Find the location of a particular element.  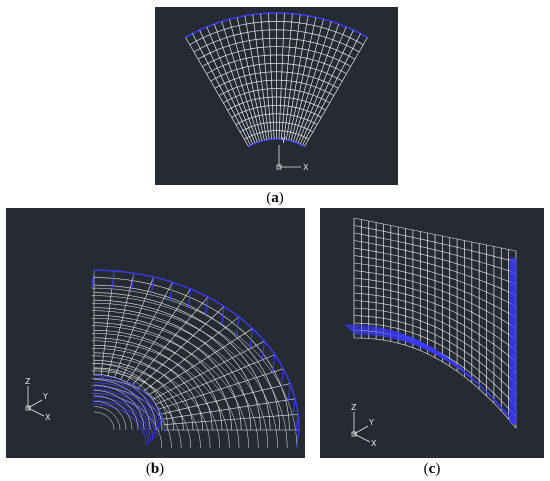

panel-a-mesh: YX is located at coordinates (276, 92).